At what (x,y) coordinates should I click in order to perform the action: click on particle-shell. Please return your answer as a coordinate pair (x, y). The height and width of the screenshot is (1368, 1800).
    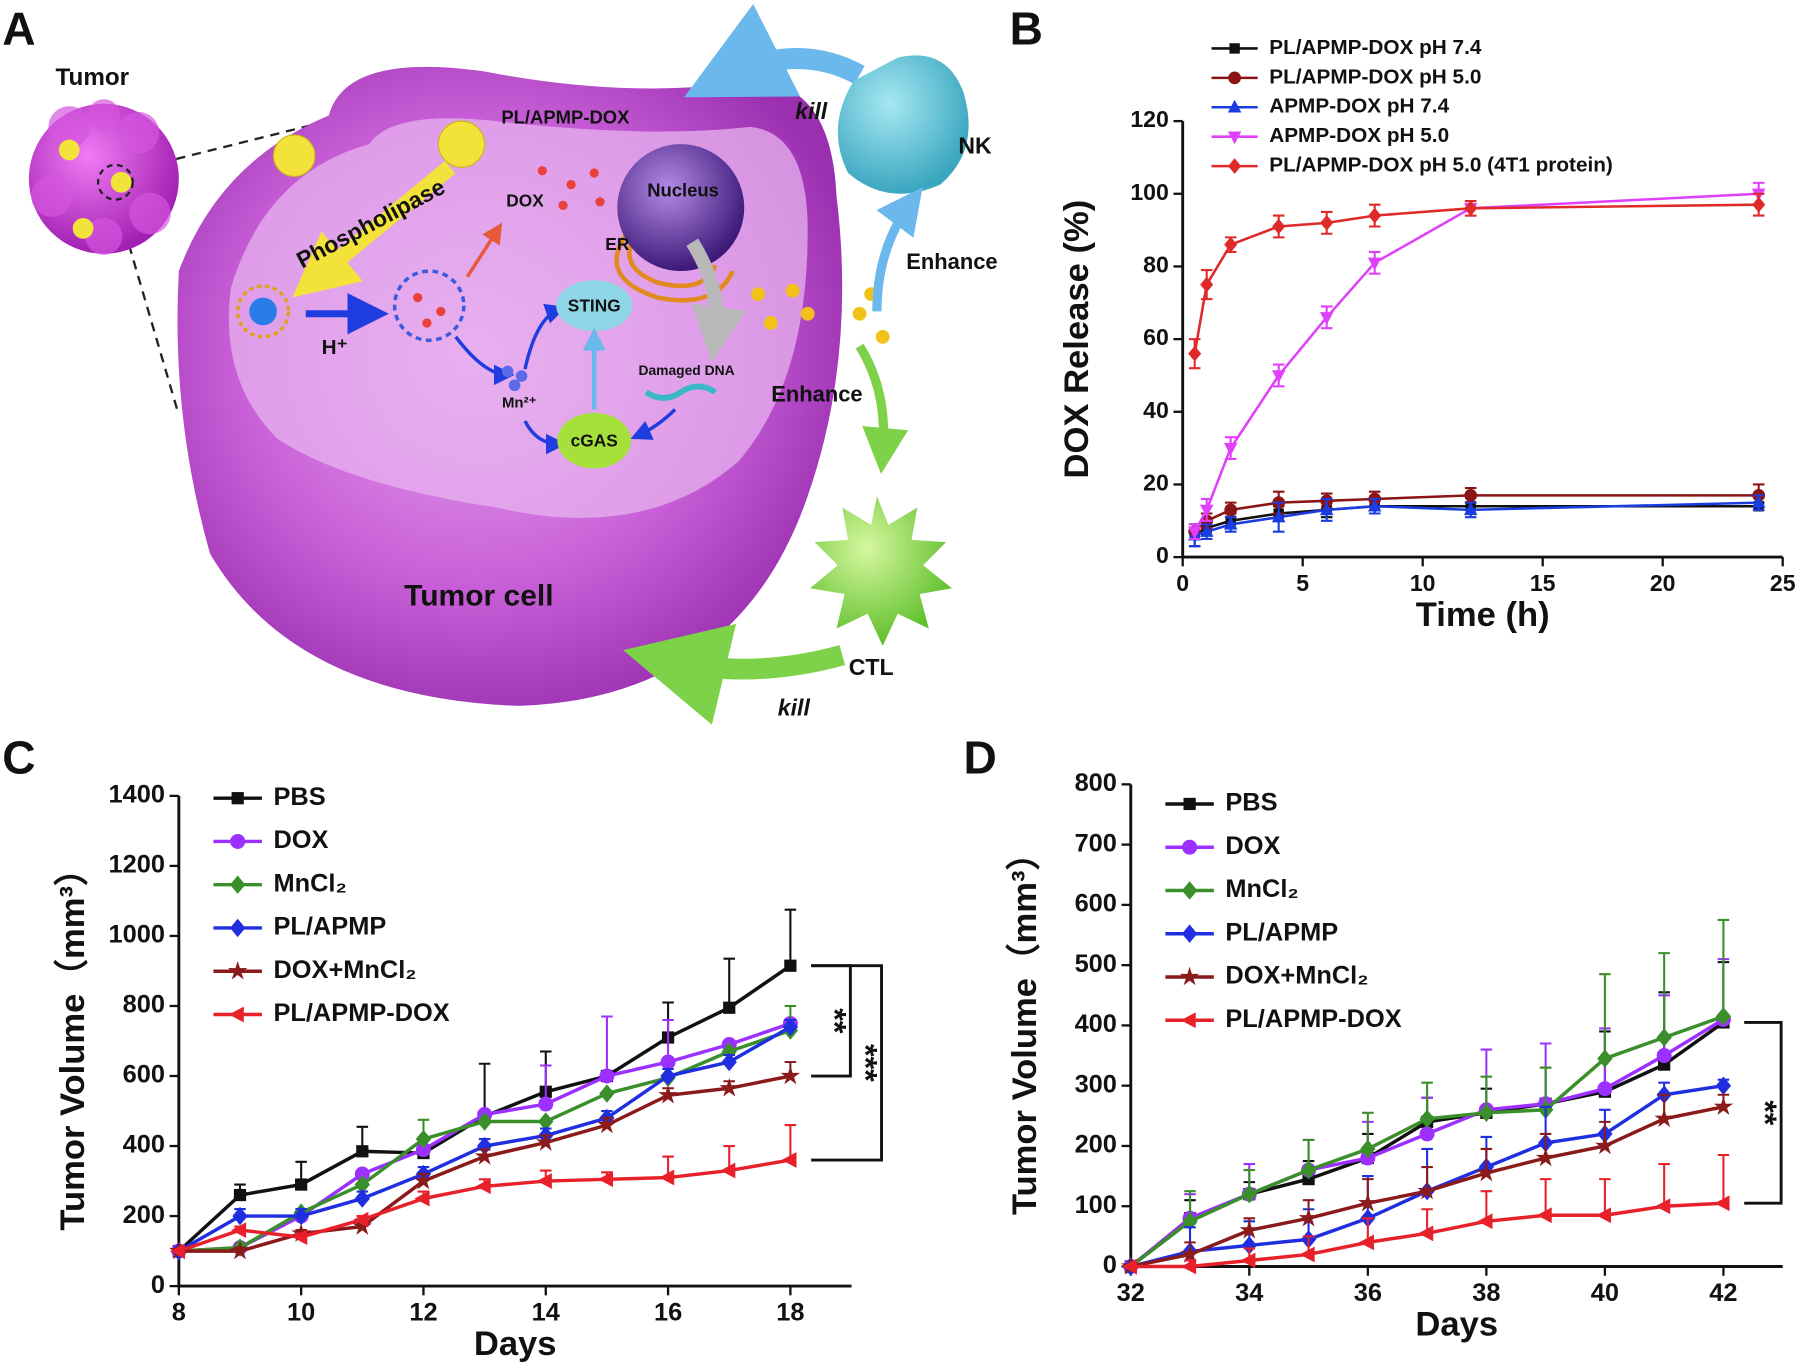
    Looking at the image, I should click on (263, 311).